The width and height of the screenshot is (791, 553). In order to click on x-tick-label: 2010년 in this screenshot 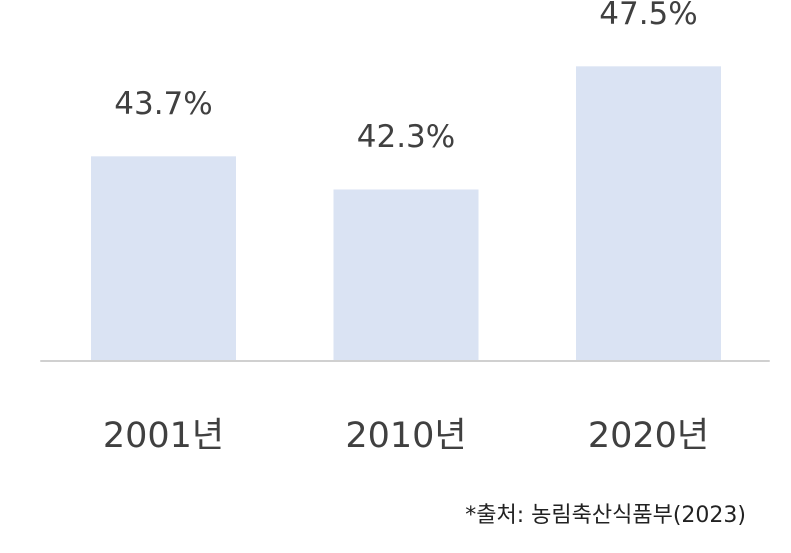, I will do `click(405, 436)`.